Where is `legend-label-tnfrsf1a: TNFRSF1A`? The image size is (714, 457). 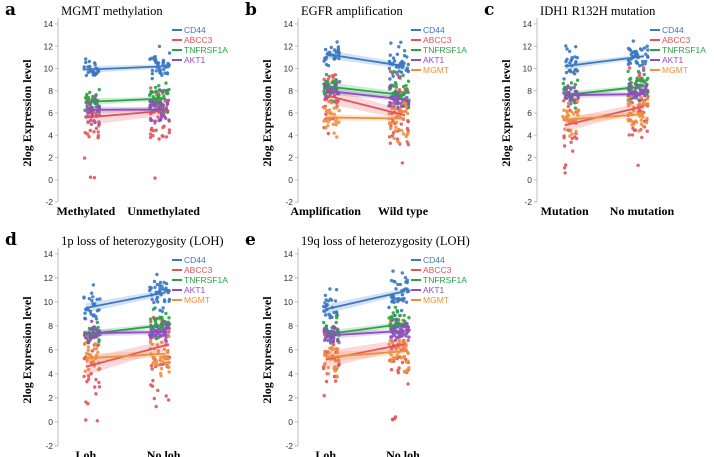
legend-label-tnfrsf1a: TNFRSF1A is located at coordinates (206, 280).